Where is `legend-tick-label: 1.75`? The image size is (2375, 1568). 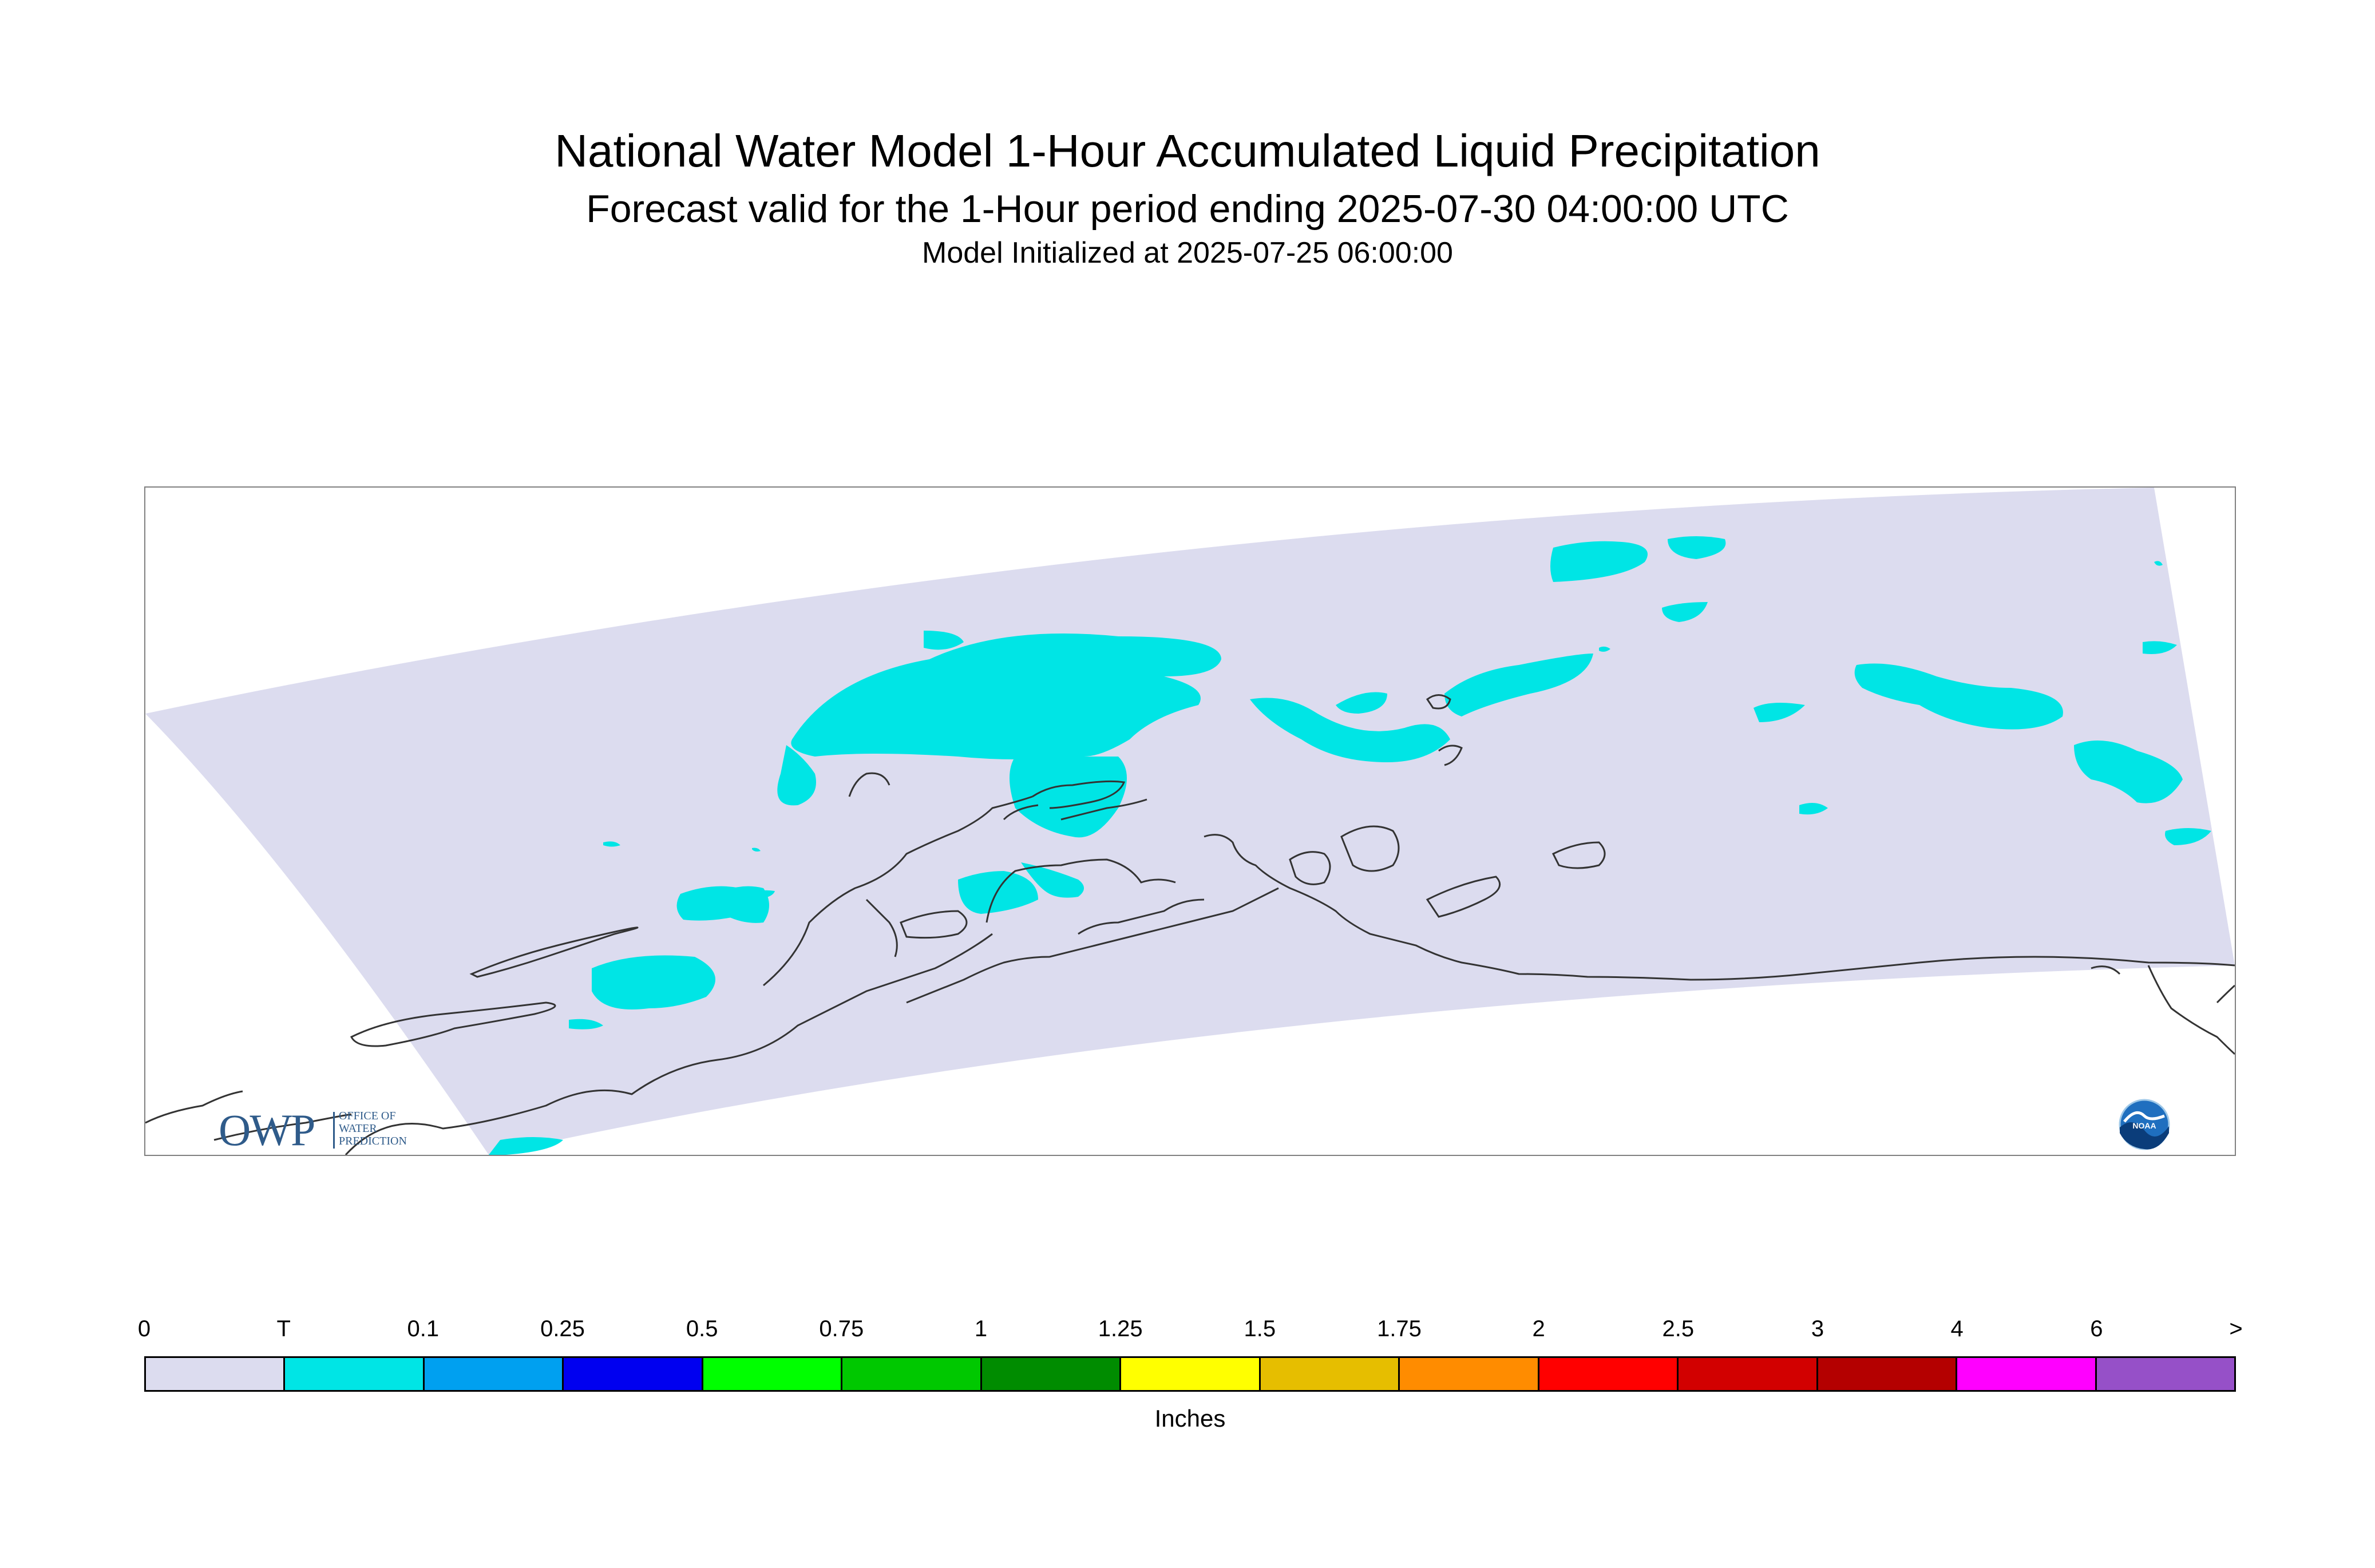
legend-tick-label: 1.75 is located at coordinates (1399, 1328).